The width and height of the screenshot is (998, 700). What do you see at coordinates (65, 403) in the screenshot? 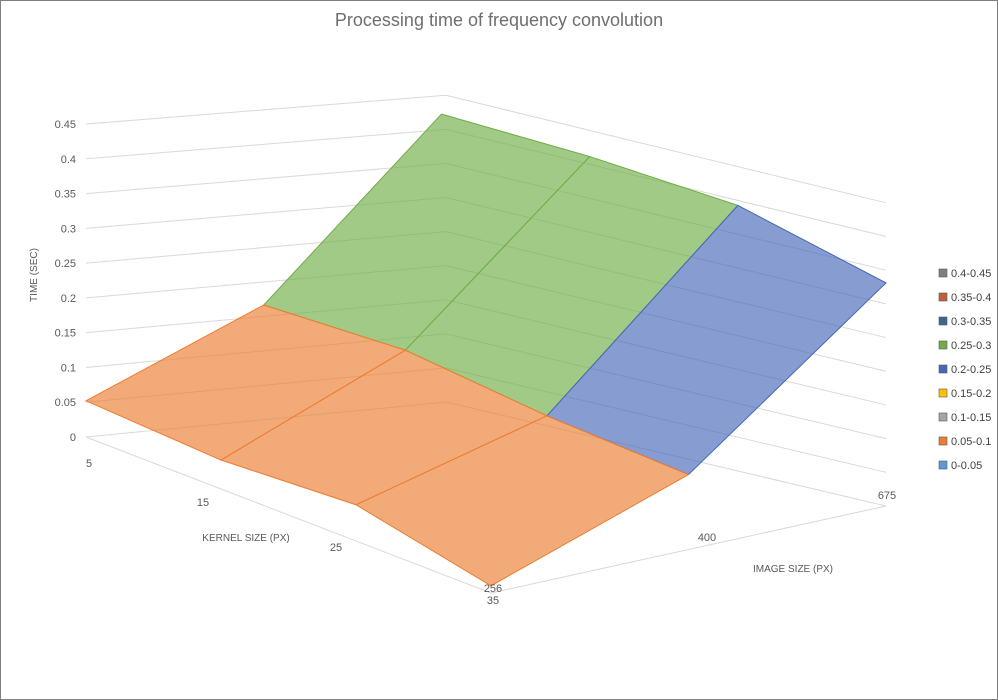
I see `z-tick-label: 0.05` at bounding box center [65, 403].